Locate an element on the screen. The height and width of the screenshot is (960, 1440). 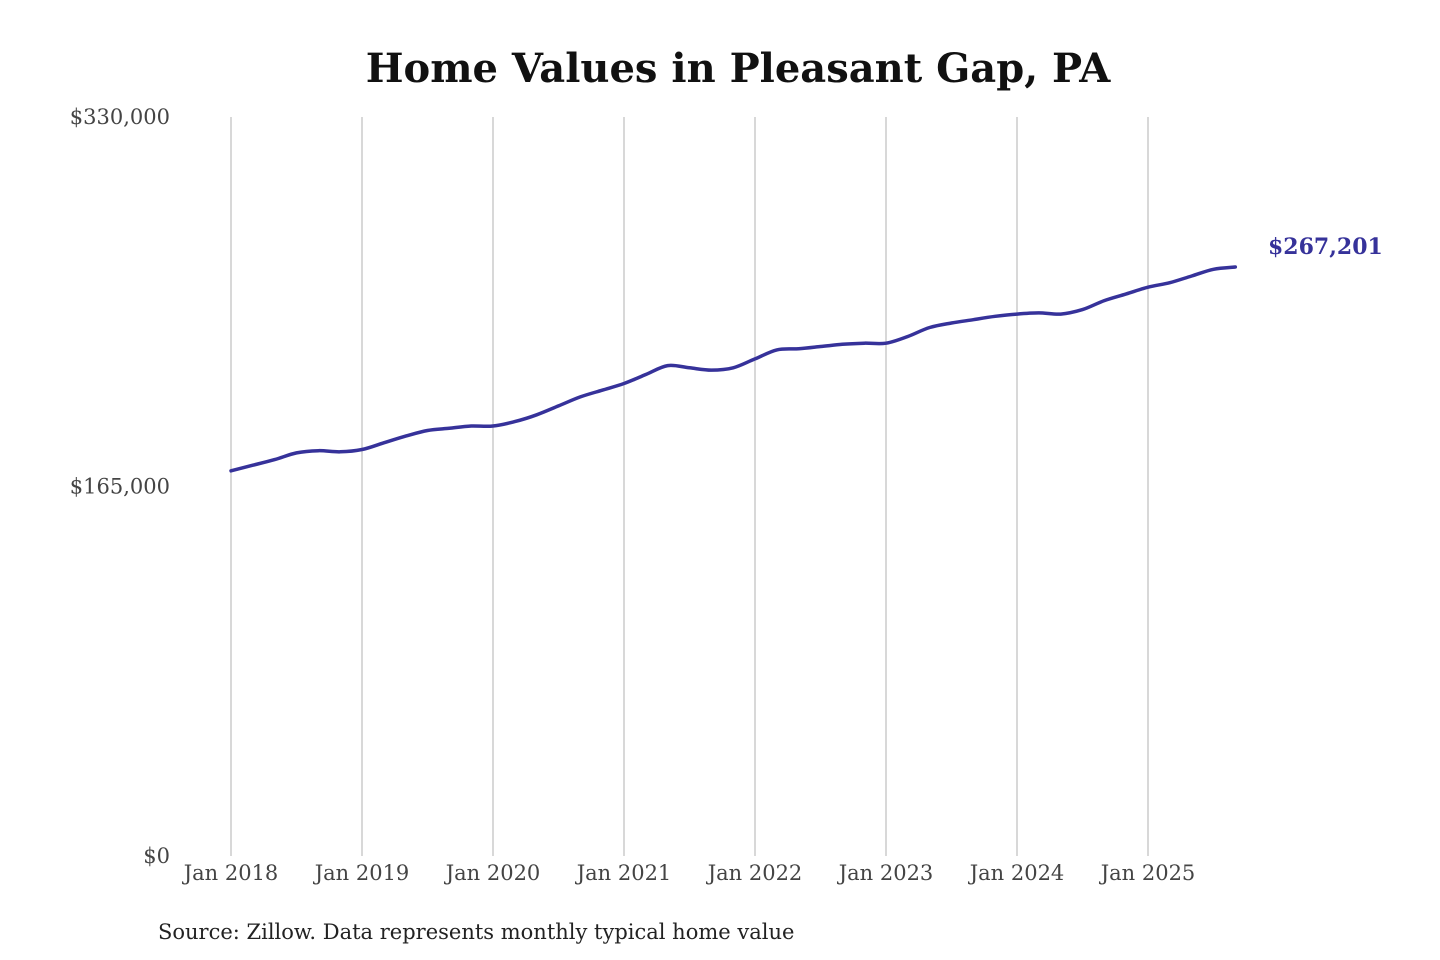
y-tick-label: $330,000 is located at coordinates (120, 117).